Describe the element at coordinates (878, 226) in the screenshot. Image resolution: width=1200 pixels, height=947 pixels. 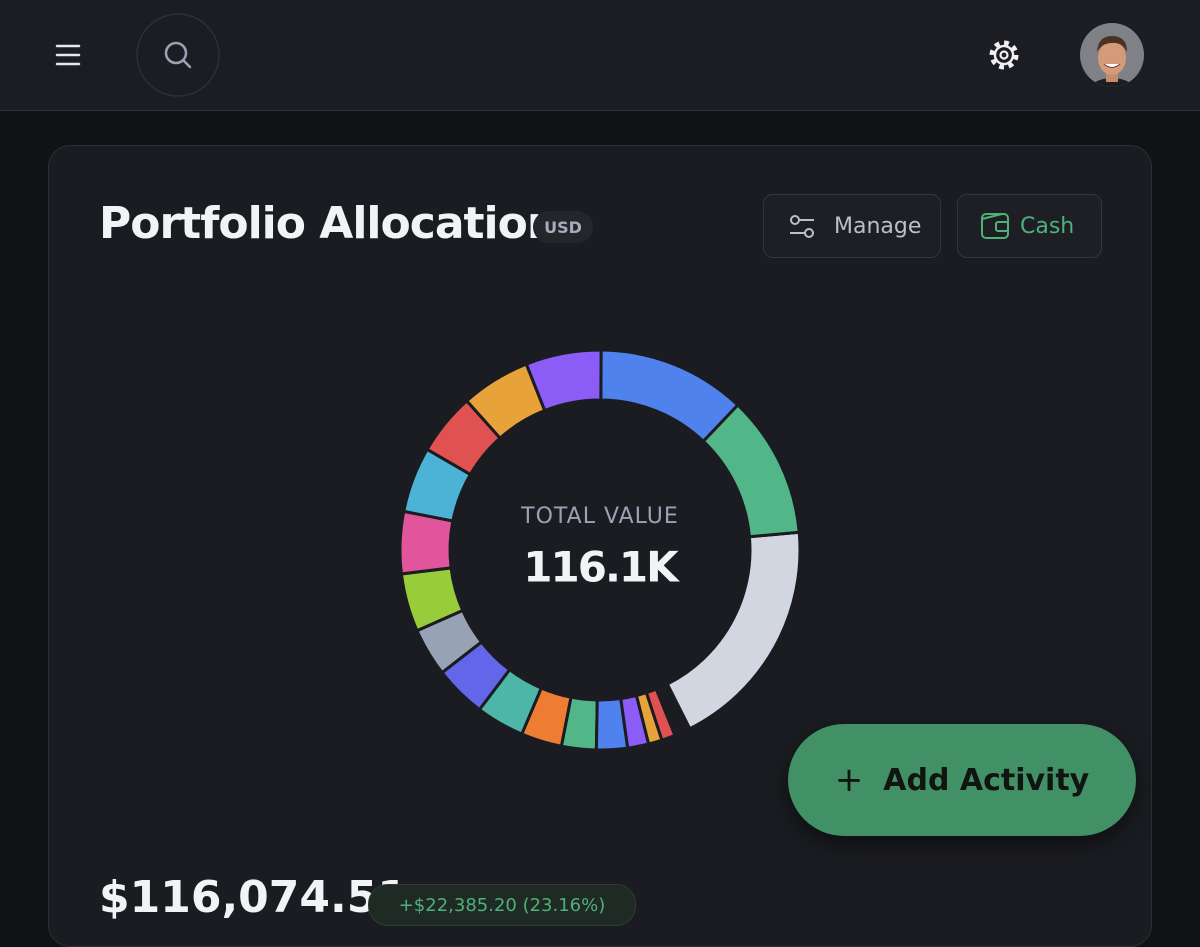
I see `manage-label: Manage` at that location.